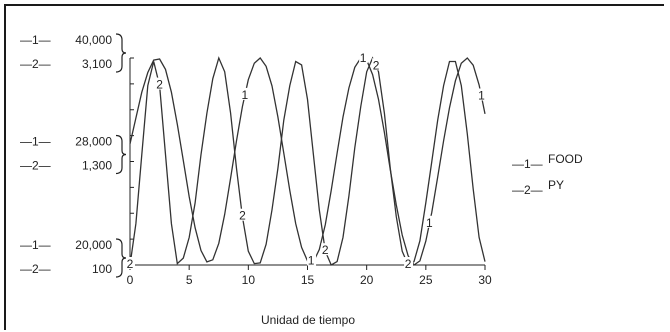 The image size is (670, 332). I want to click on legend-label-1: FOOD, so click(565, 159).